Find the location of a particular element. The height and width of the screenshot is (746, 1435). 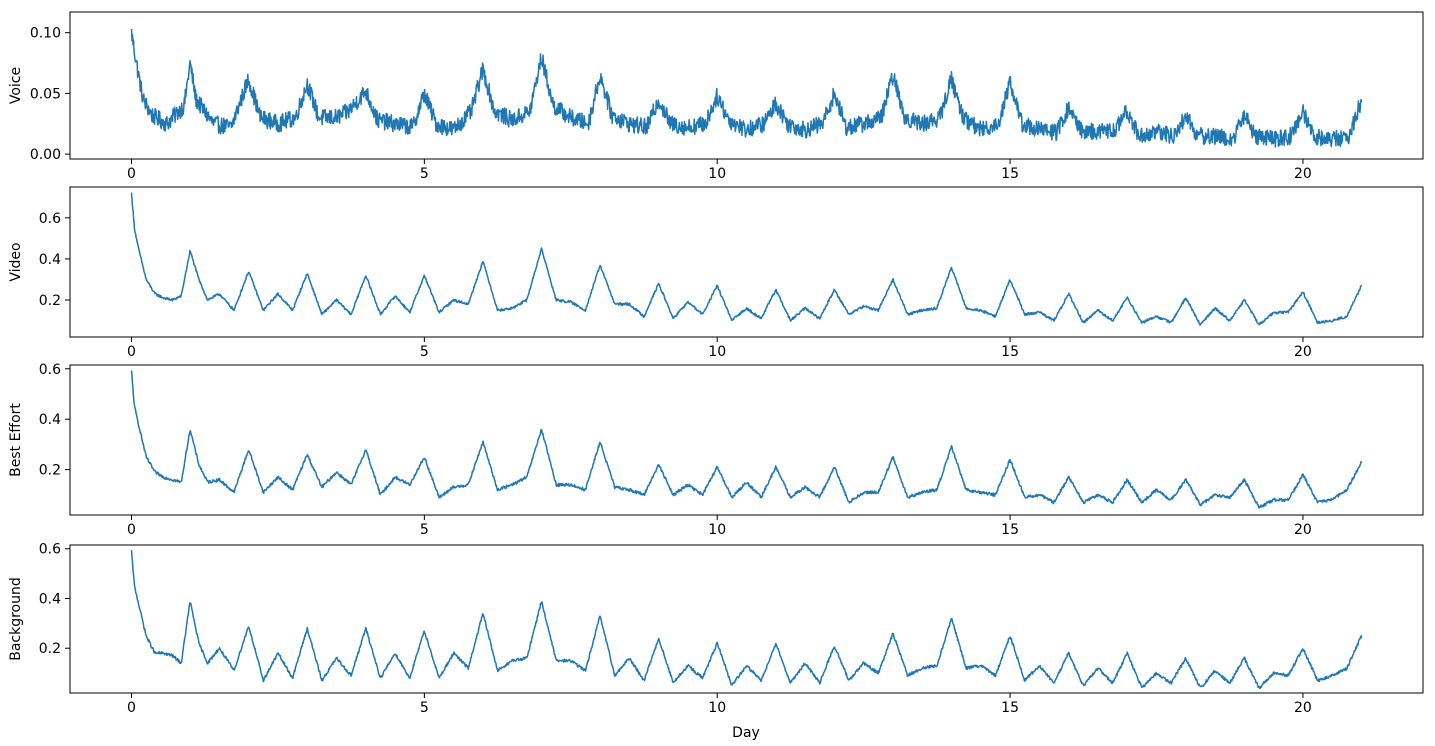

video-x-tick-label: 5 is located at coordinates (424, 352).